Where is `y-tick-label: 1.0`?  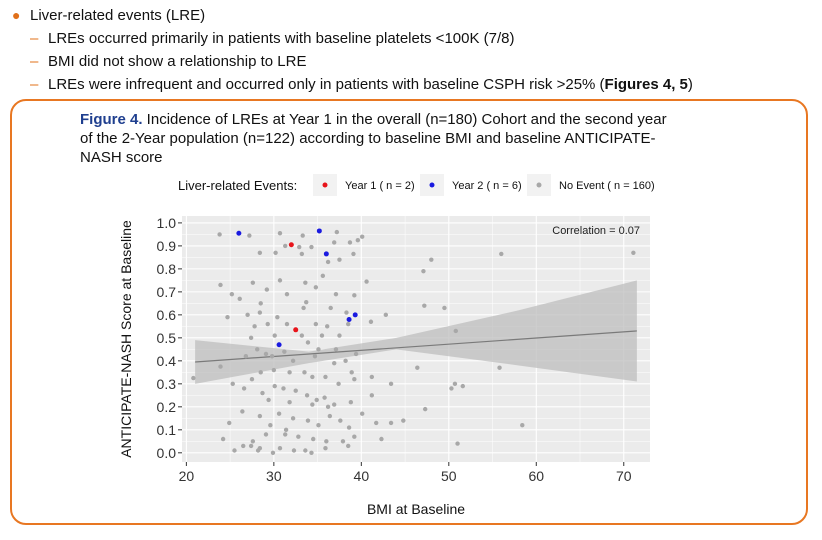 y-tick-label: 1.0 is located at coordinates (167, 223).